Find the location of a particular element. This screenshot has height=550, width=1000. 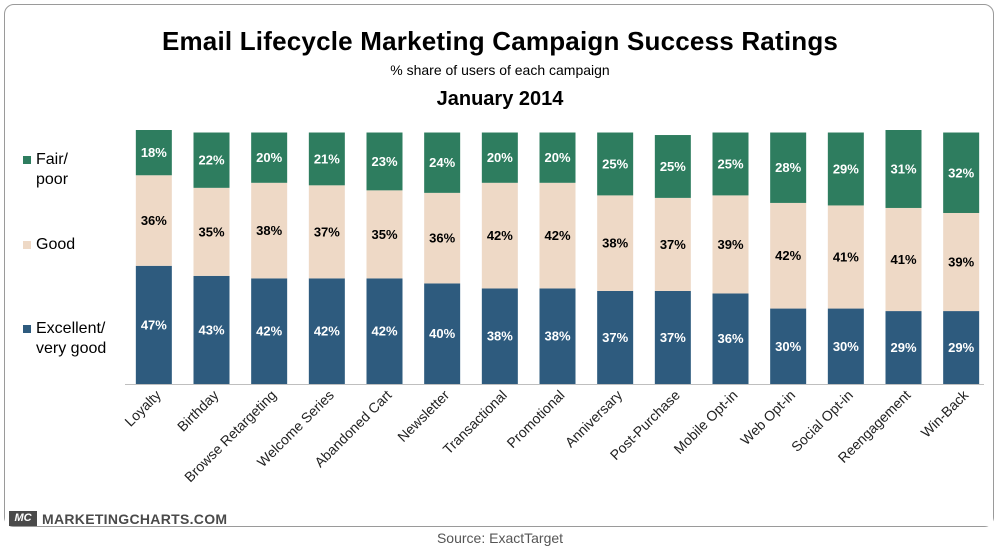

data-label-good-1: 35% is located at coordinates (211, 231).